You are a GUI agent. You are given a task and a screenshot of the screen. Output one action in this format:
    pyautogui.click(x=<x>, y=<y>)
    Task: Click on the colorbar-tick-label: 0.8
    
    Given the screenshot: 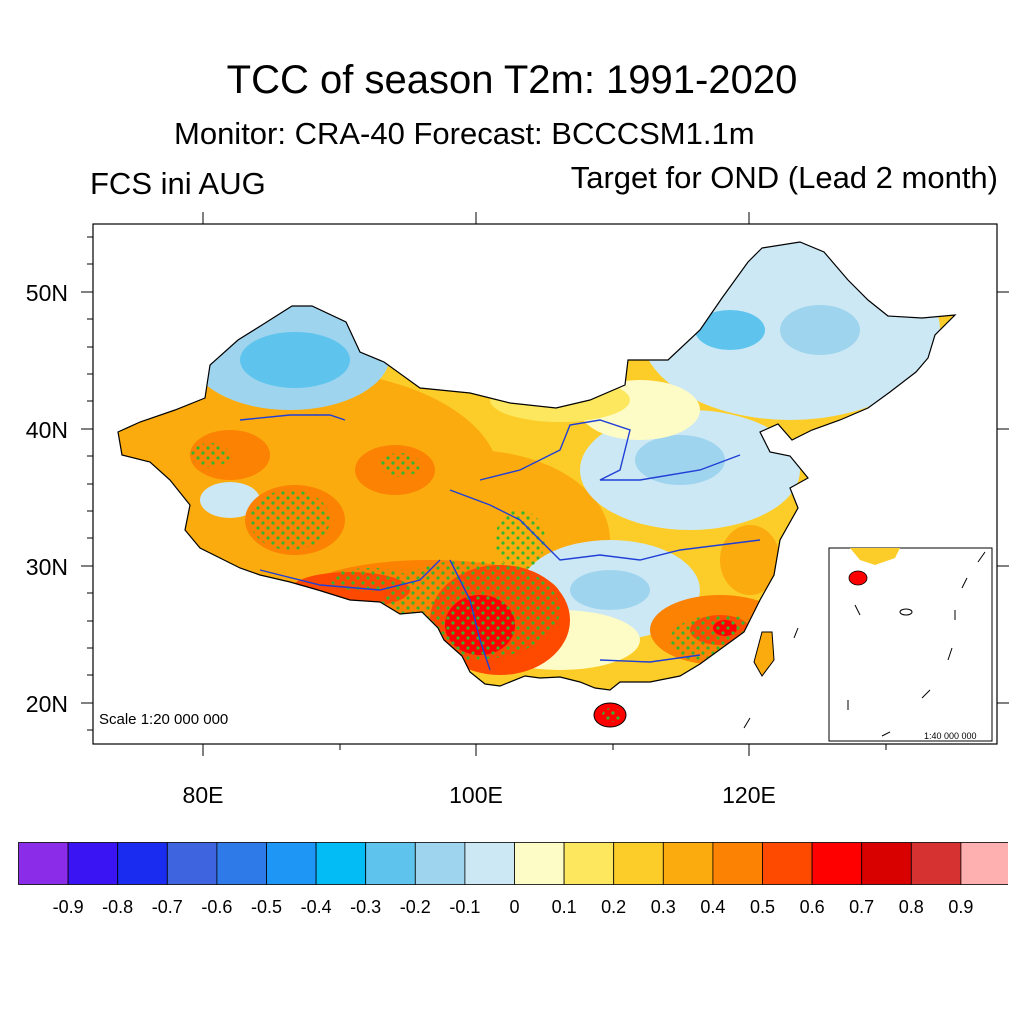 What is the action you would take?
    pyautogui.click(x=911, y=907)
    